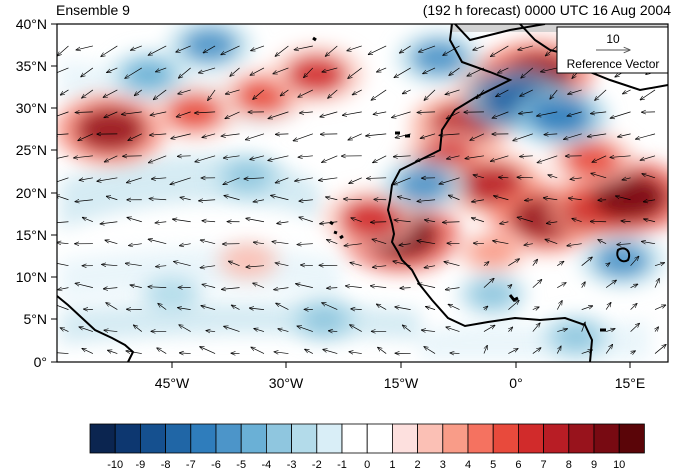  Describe the element at coordinates (314, 39) in the screenshot. I see `madeira` at that location.